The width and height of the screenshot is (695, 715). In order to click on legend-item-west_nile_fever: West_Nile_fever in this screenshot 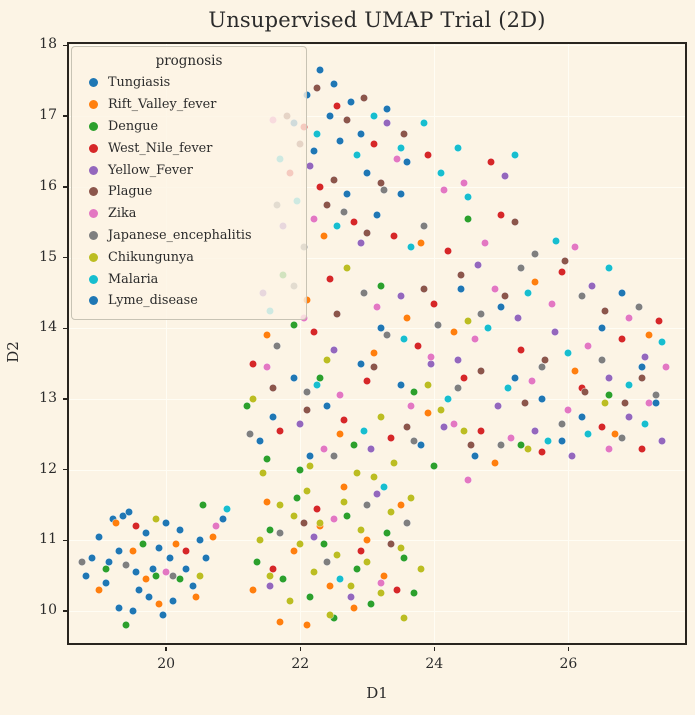, I will do `click(189, 148)`.